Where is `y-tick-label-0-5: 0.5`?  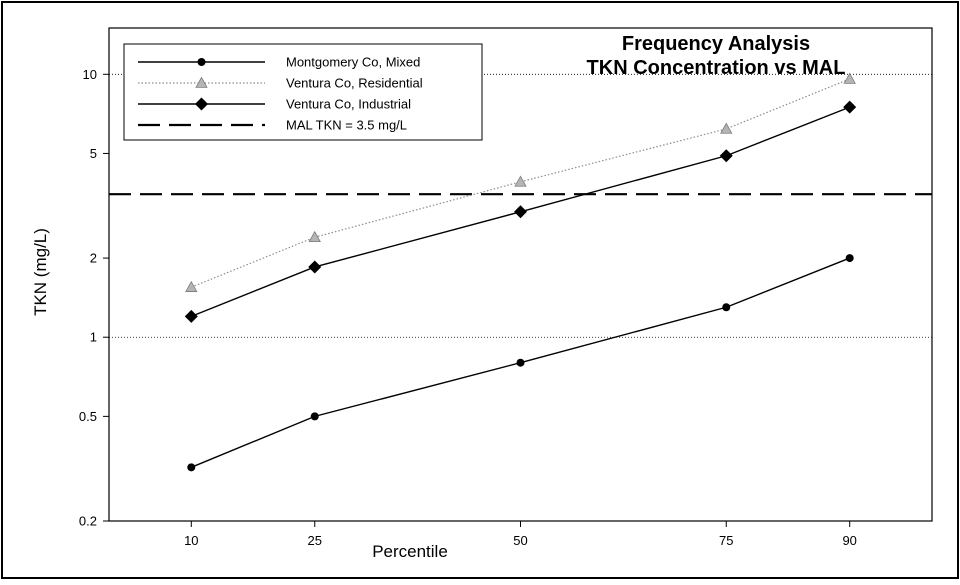
y-tick-label-0-5: 0.5 is located at coordinates (88, 416).